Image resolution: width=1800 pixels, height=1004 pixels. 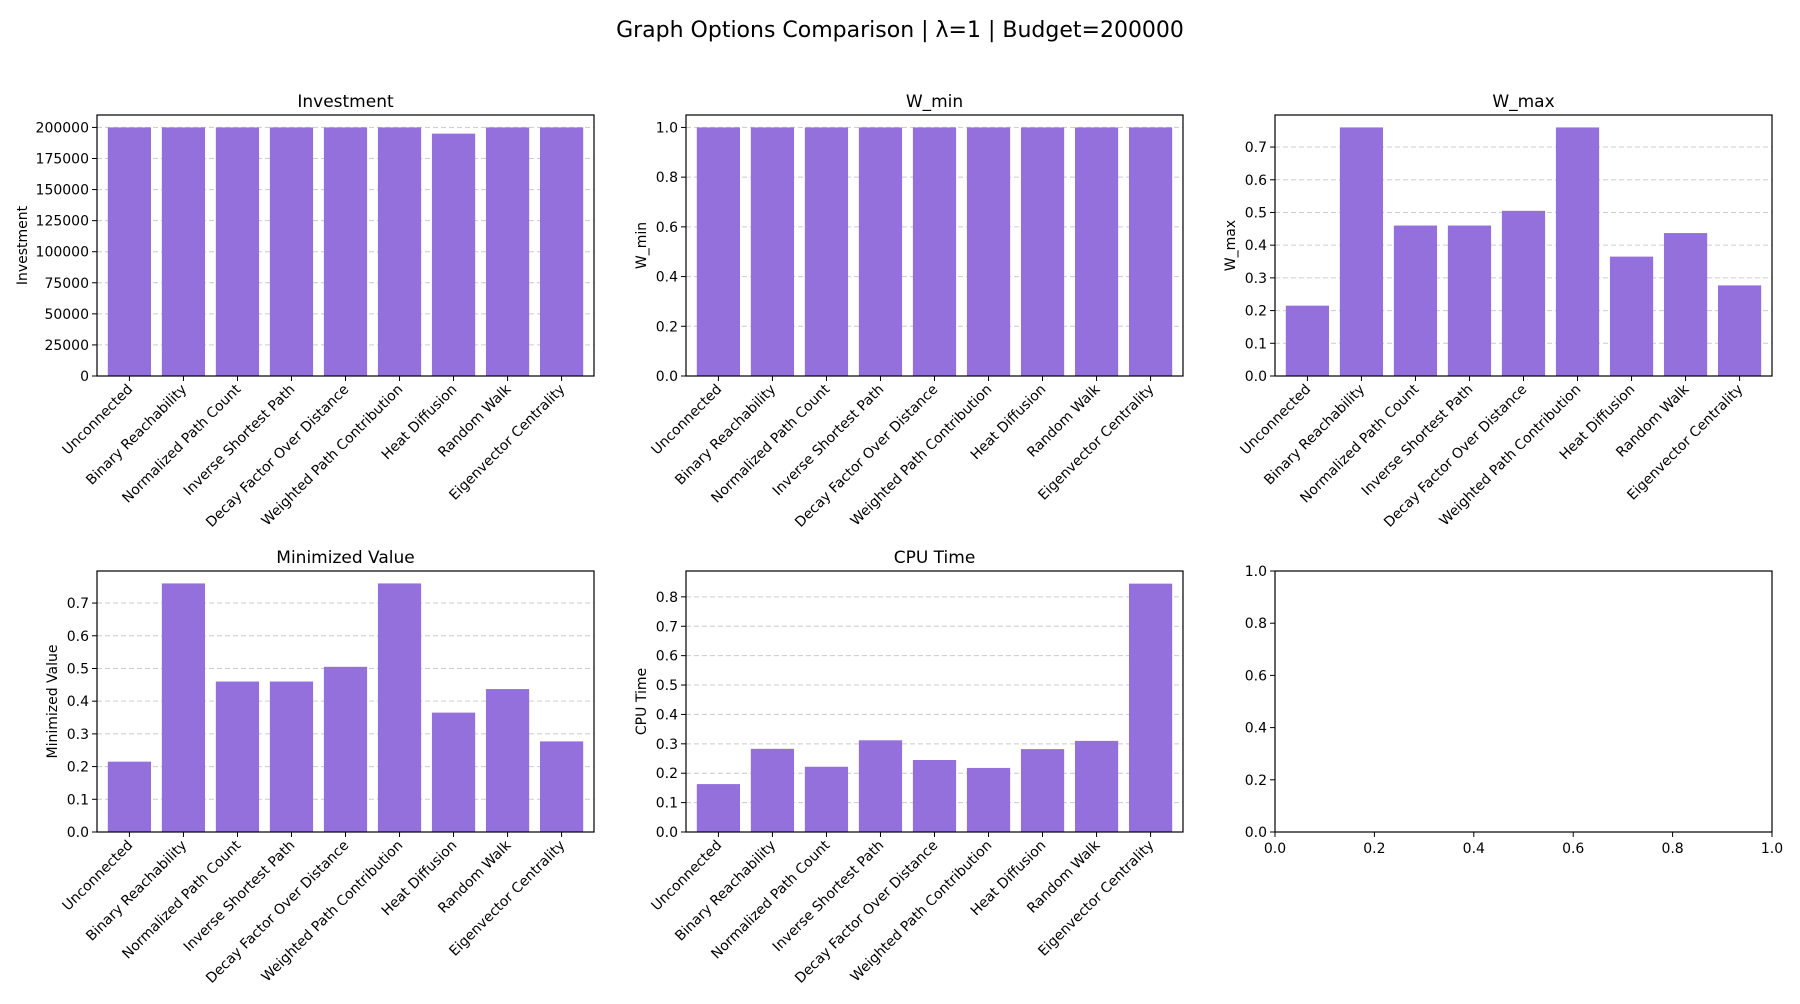 What do you see at coordinates (345, 749) in the screenshot?
I see `chart-4-bar-decay-factor-over-distance` at bounding box center [345, 749].